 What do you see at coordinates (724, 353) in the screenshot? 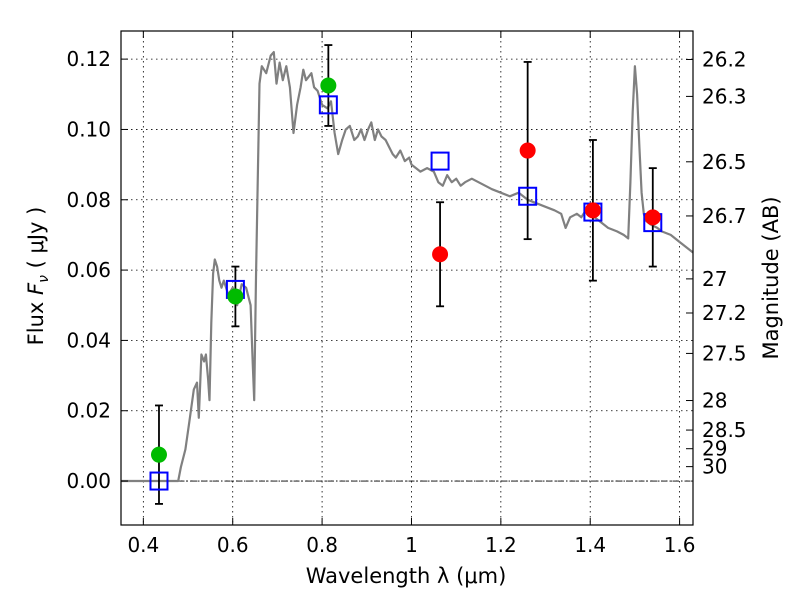
I see `right-tick-label: 27.5` at bounding box center [724, 353].